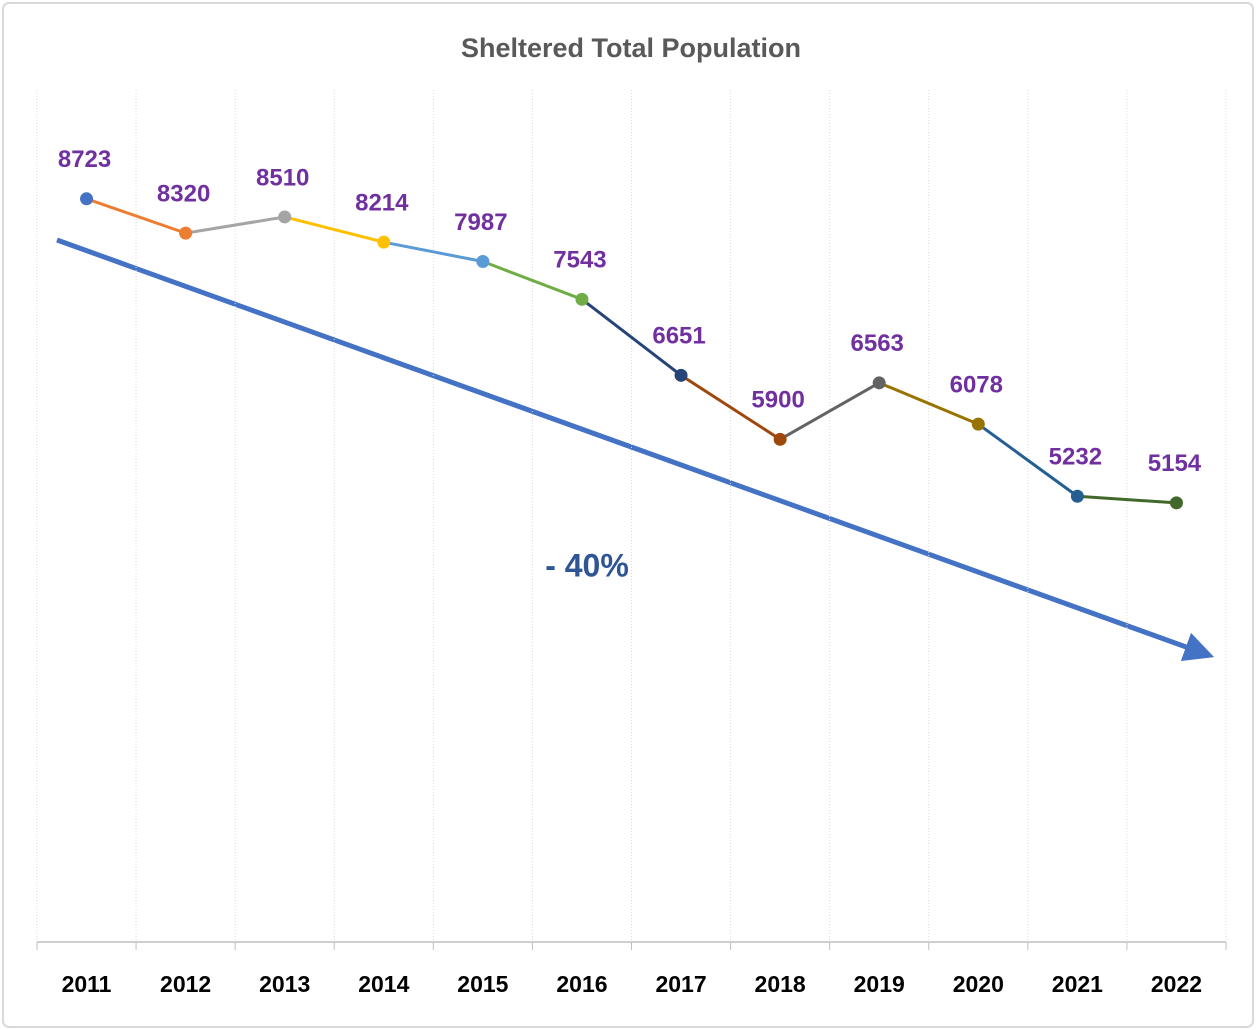 The height and width of the screenshot is (1030, 1256). Describe the element at coordinates (183, 193) in the screenshot. I see `data-label: 8320` at that location.